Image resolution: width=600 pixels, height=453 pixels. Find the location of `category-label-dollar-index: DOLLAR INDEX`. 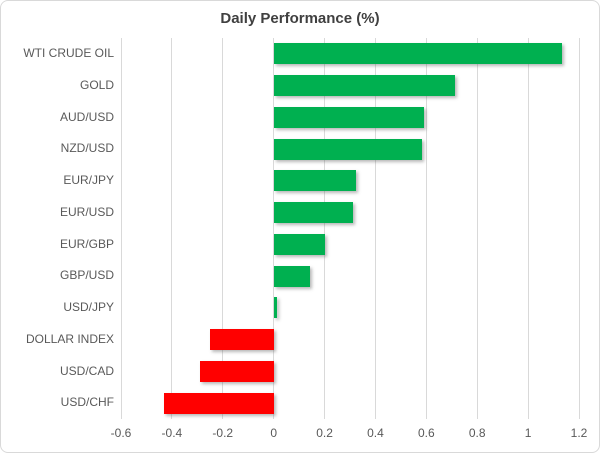

category-label-dollar-index: DOLLAR INDEX is located at coordinates (69, 338).